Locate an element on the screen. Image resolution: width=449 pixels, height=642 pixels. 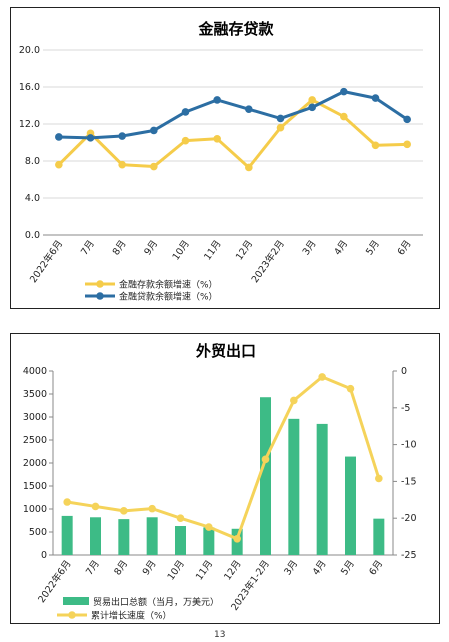
y-tick-label-left: 500 is located at coordinates (38, 532).